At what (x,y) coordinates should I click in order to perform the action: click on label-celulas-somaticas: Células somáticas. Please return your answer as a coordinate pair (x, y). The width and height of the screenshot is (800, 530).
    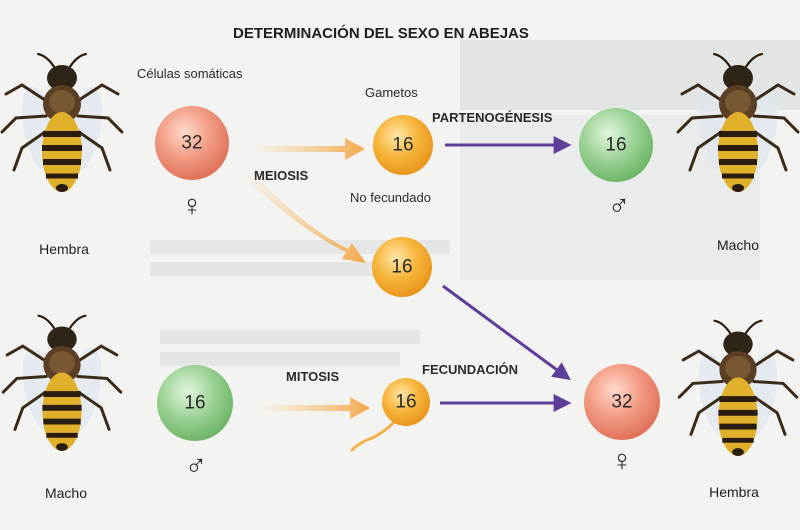
    Looking at the image, I should click on (190, 73).